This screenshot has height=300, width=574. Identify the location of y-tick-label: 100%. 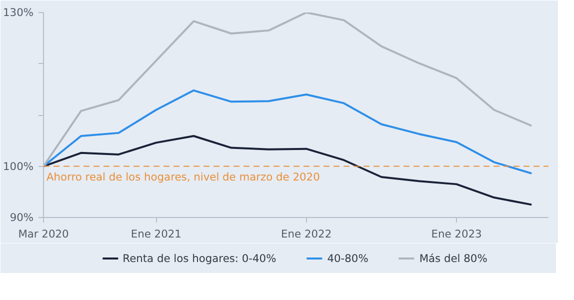
(18, 166).